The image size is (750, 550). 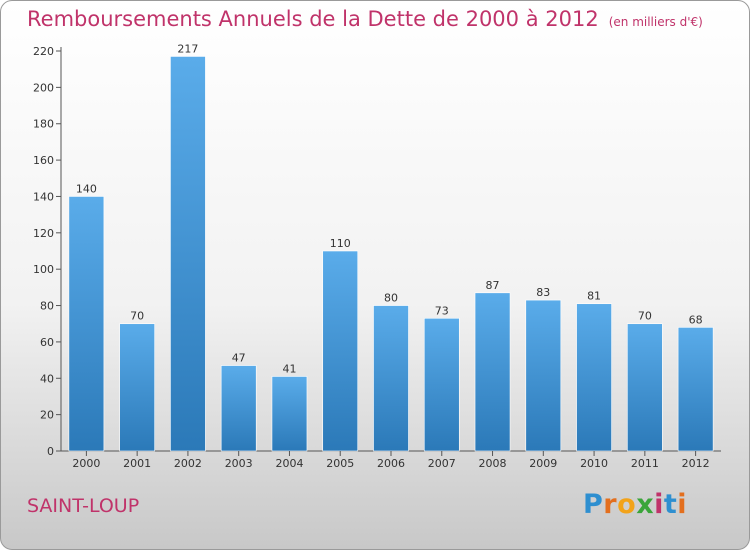 I want to click on y-tick-label: 180, so click(x=43, y=124).